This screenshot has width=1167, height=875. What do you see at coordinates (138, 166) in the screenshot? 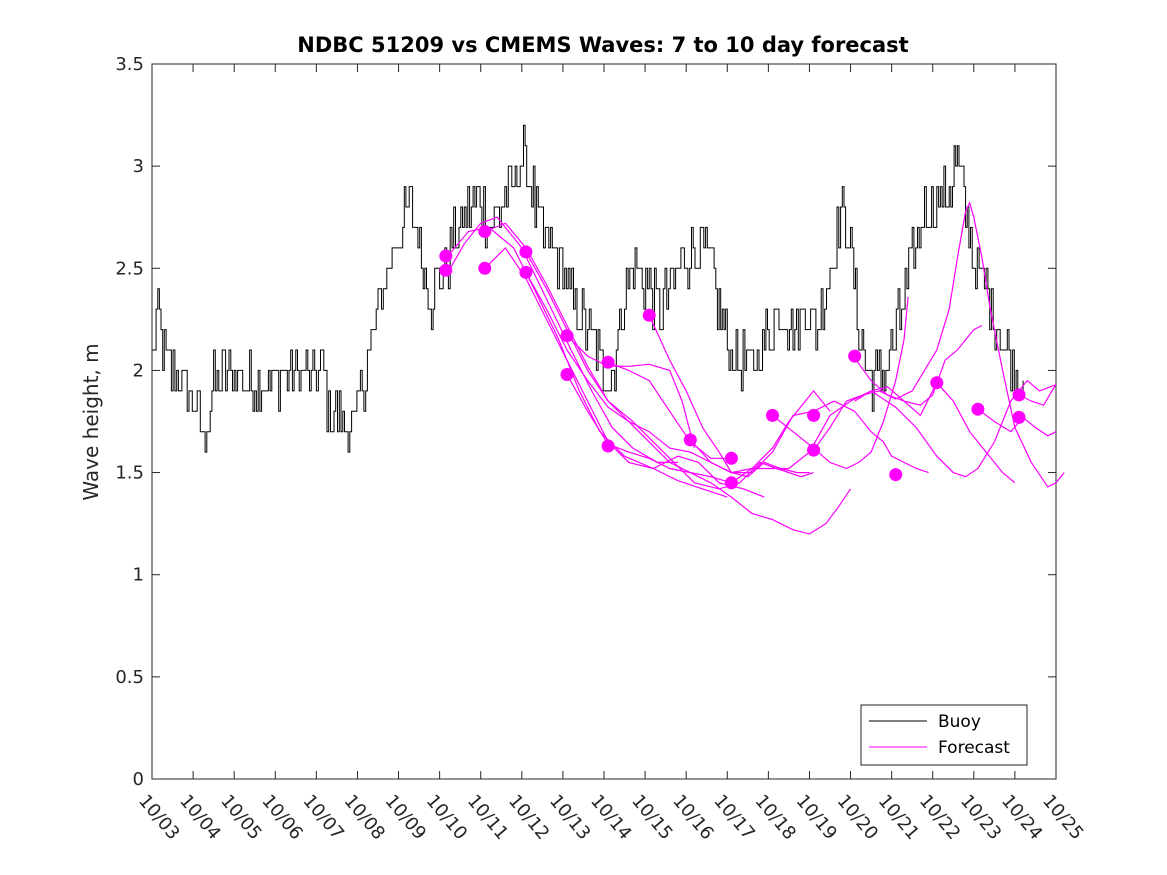
I see `y-tick-label: 3` at bounding box center [138, 166].